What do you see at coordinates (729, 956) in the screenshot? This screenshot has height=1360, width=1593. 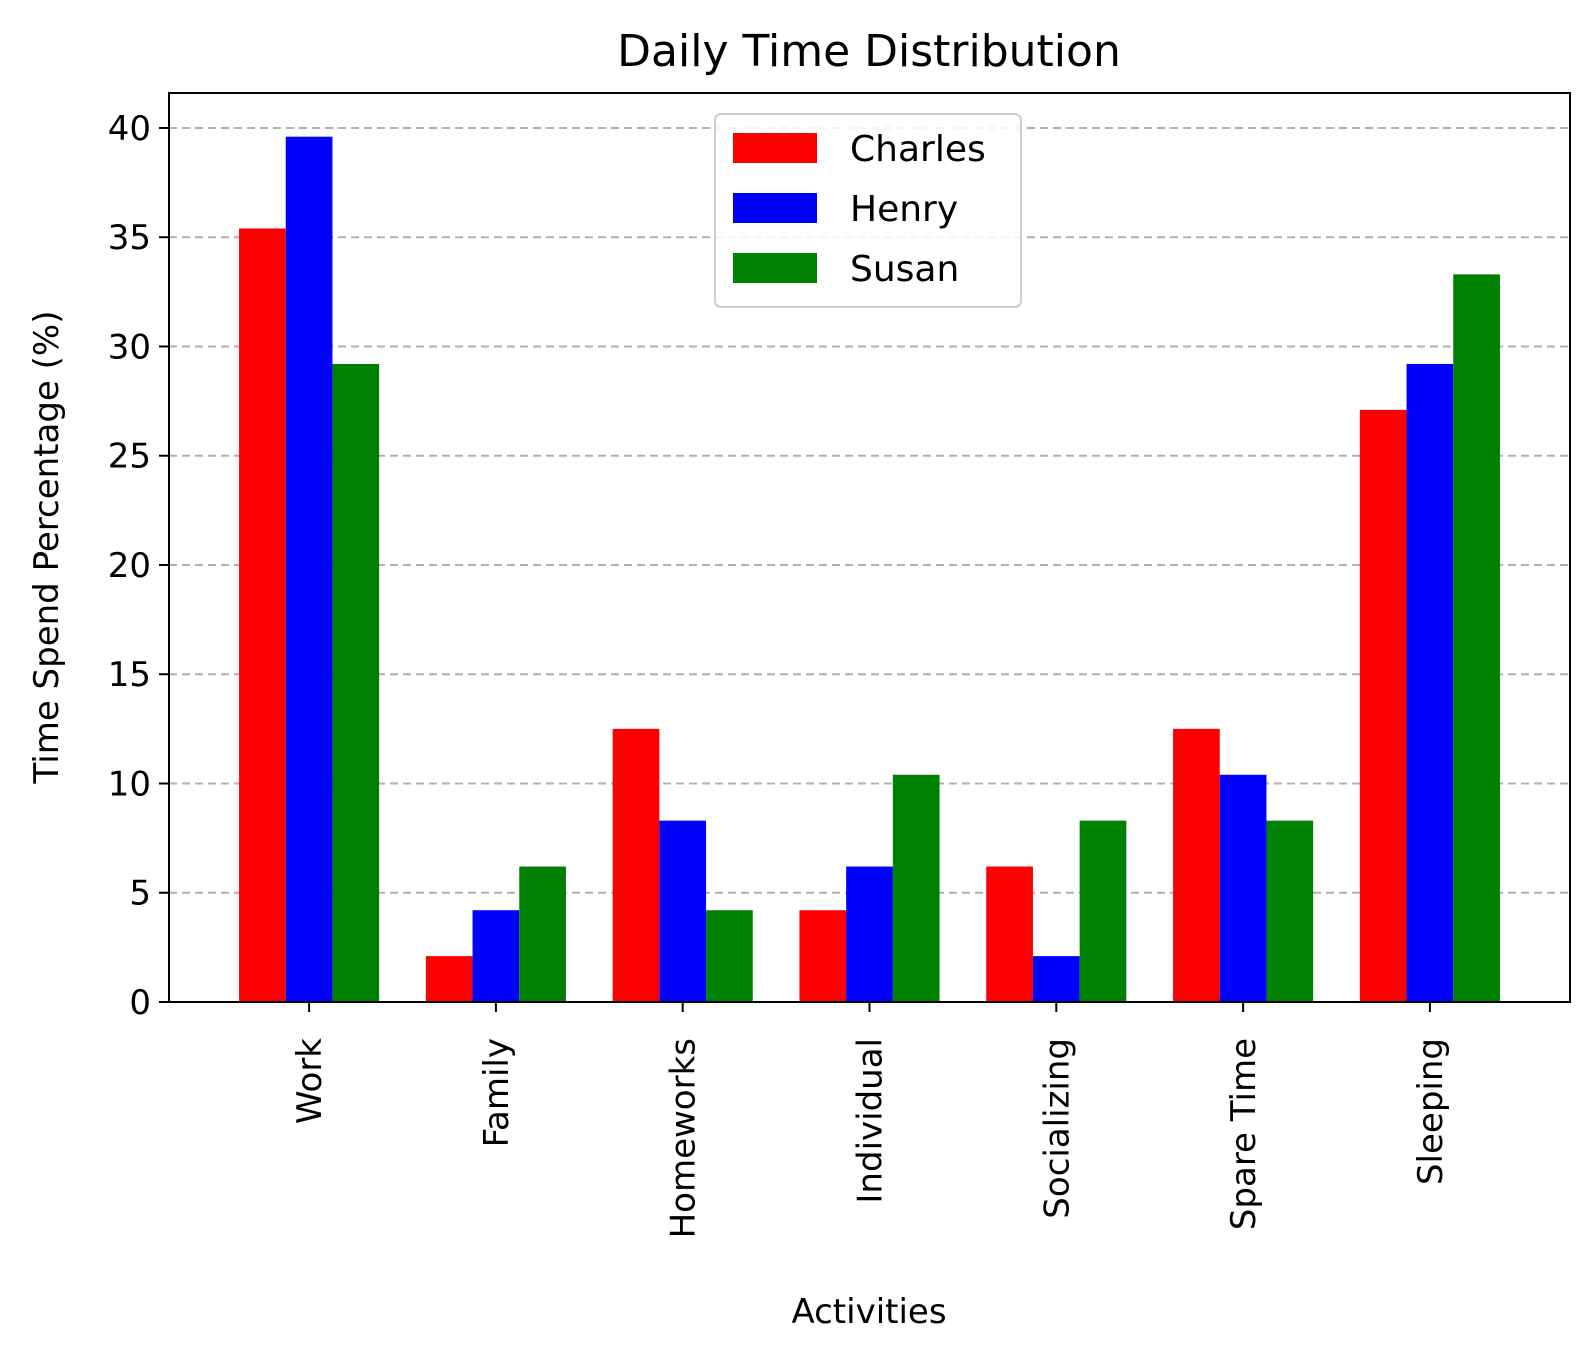 I see `bar-susan-homeworks` at bounding box center [729, 956].